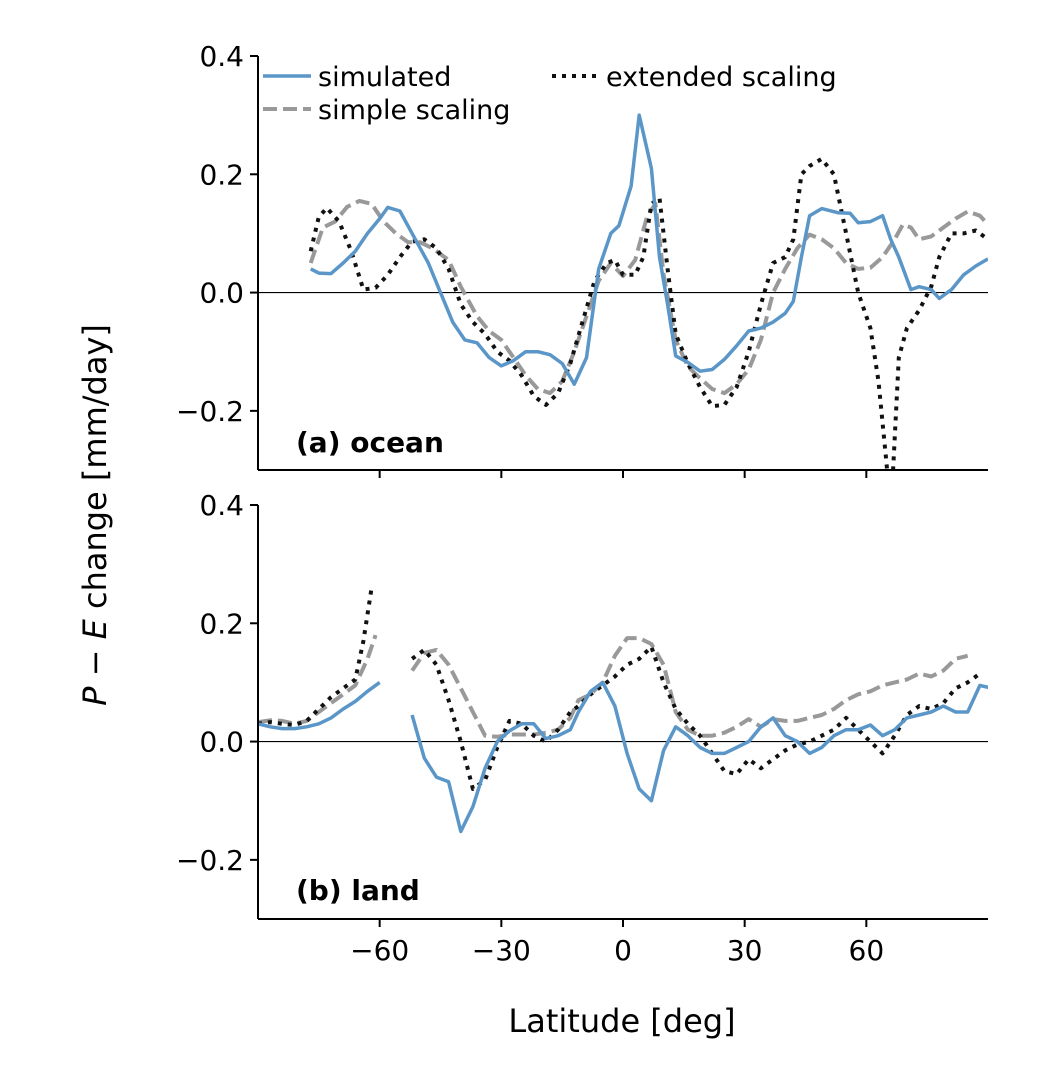  What do you see at coordinates (745, 950) in the screenshot?
I see `x-tick-label: 30` at bounding box center [745, 950].